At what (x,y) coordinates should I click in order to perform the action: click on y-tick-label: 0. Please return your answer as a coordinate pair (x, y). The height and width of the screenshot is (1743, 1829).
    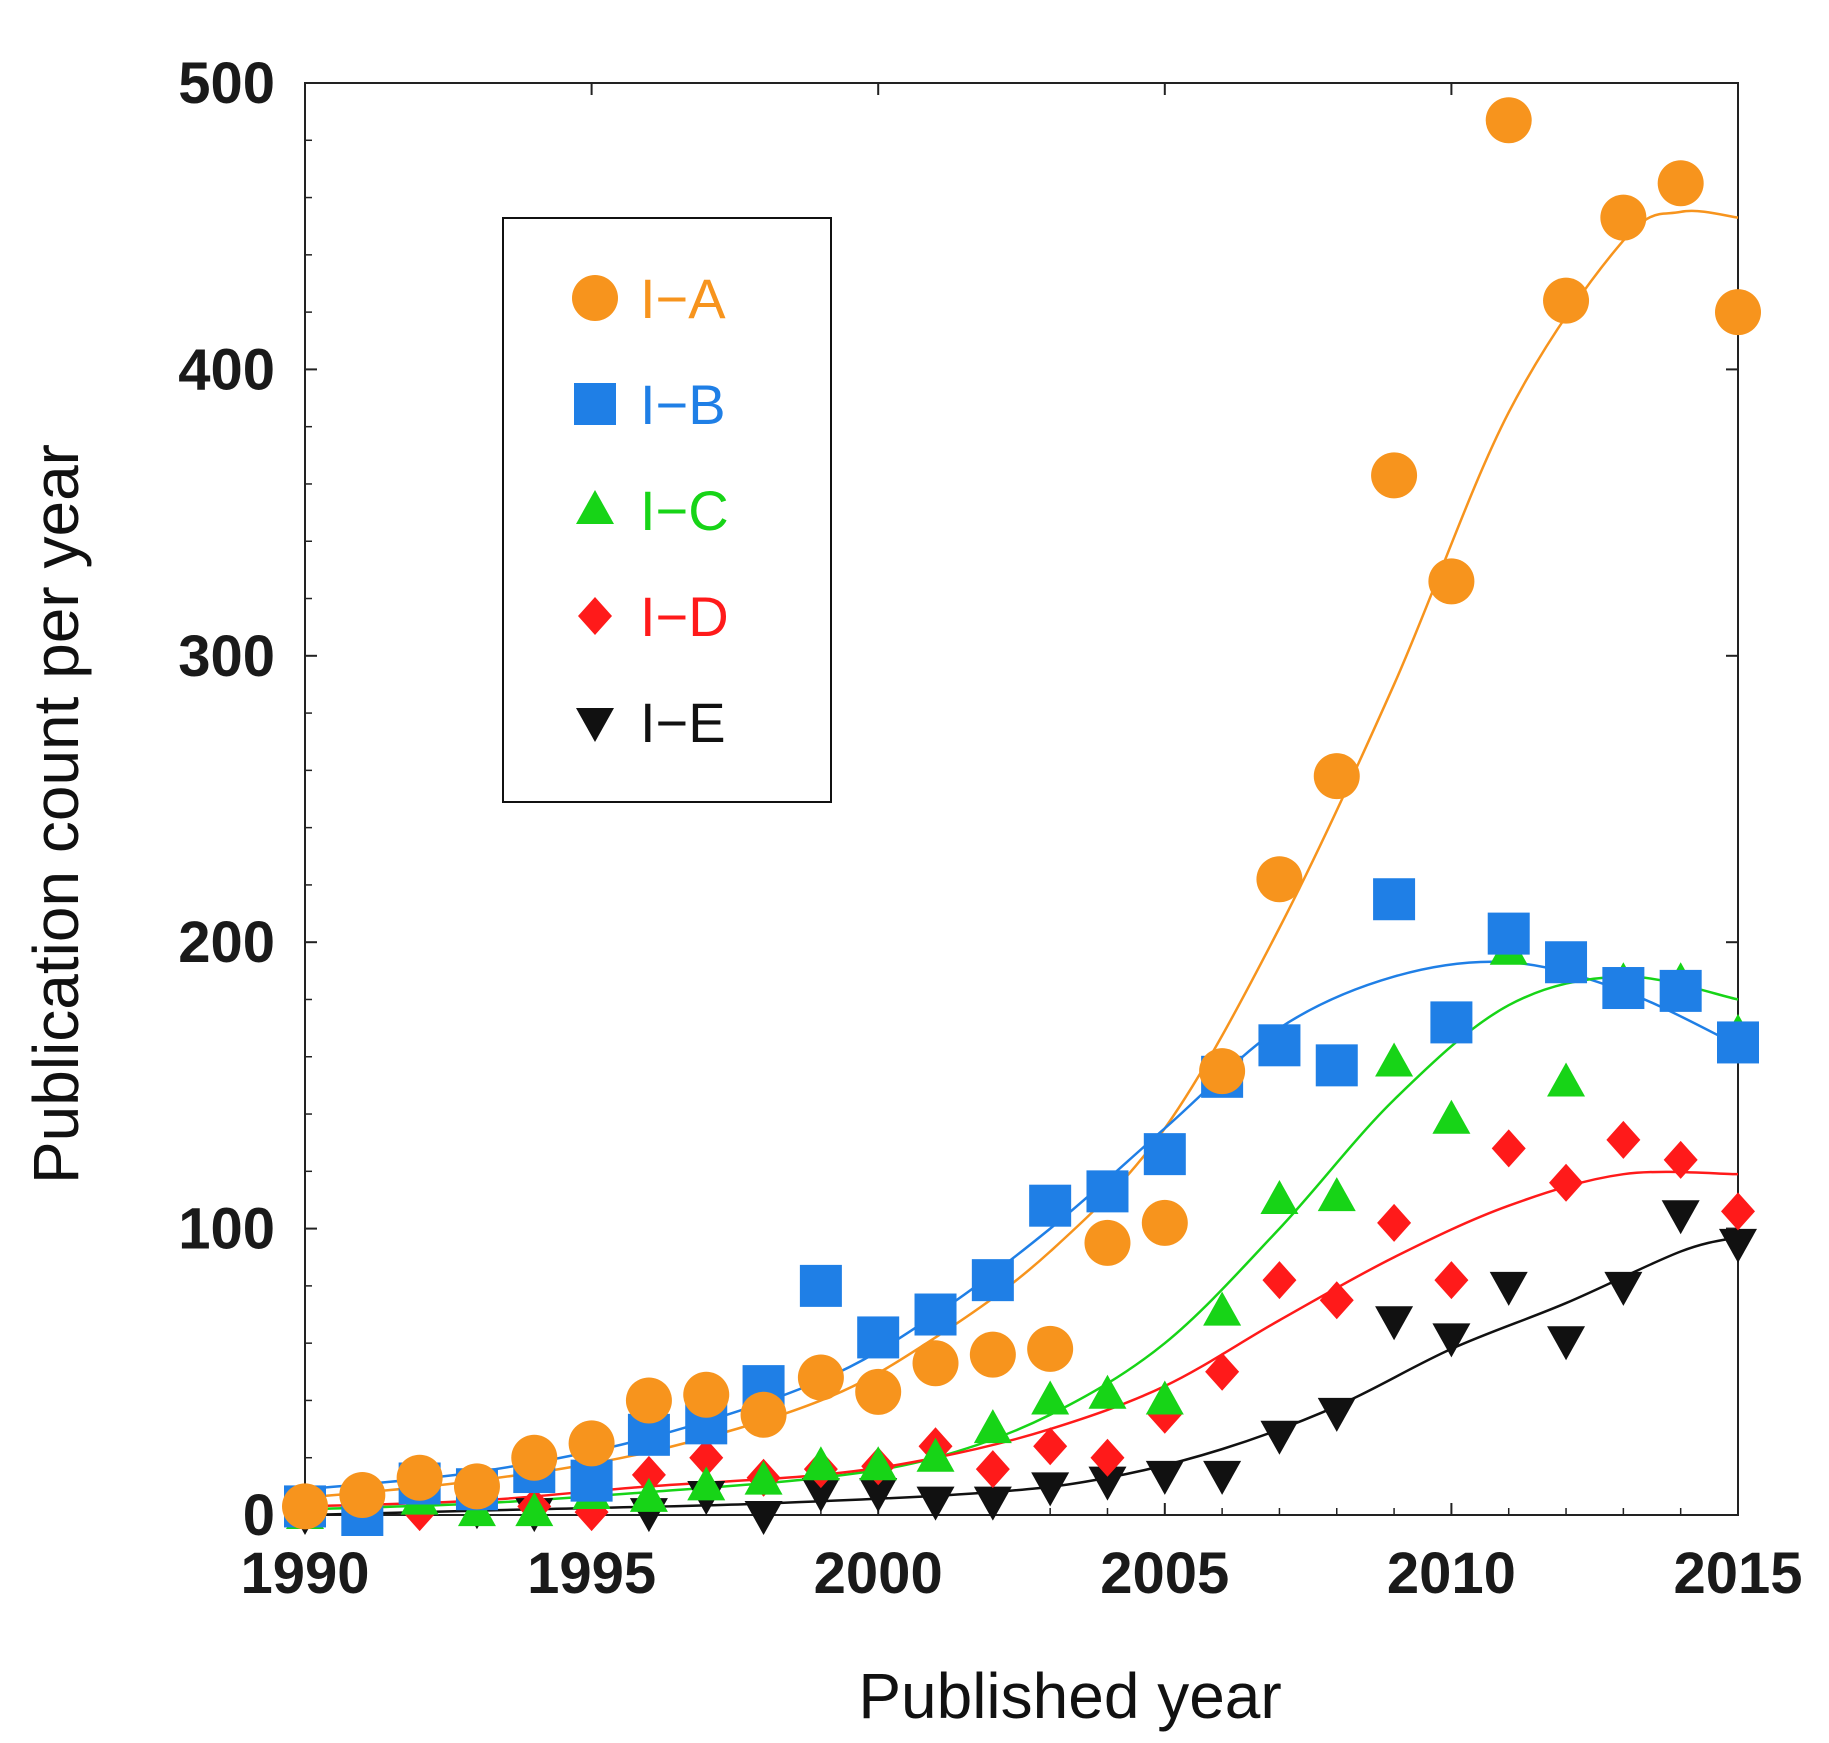
    Looking at the image, I should click on (259, 1515).